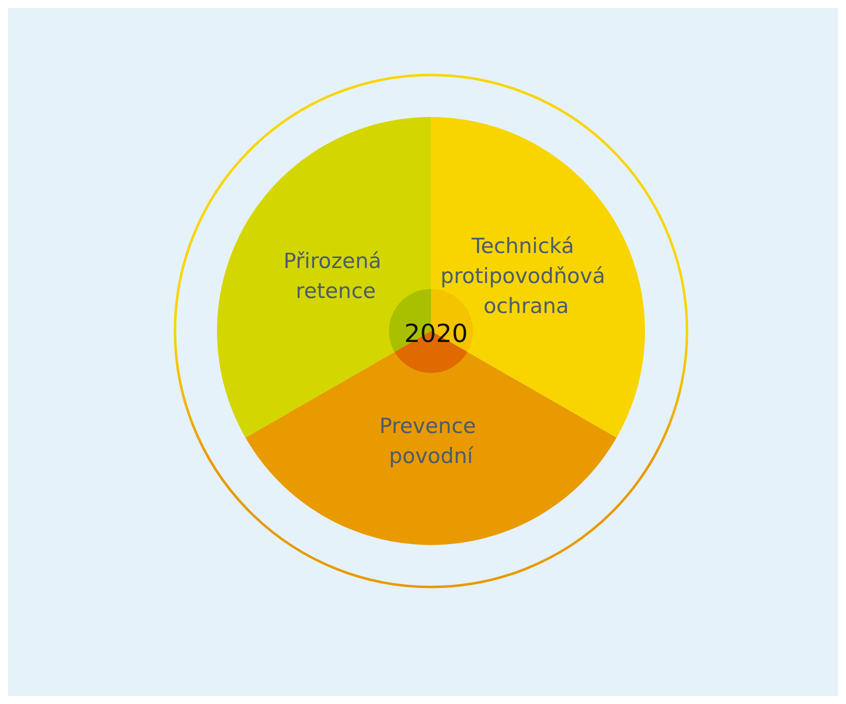  I want to click on slice-label: Přirozená retence, so click(336, 275).